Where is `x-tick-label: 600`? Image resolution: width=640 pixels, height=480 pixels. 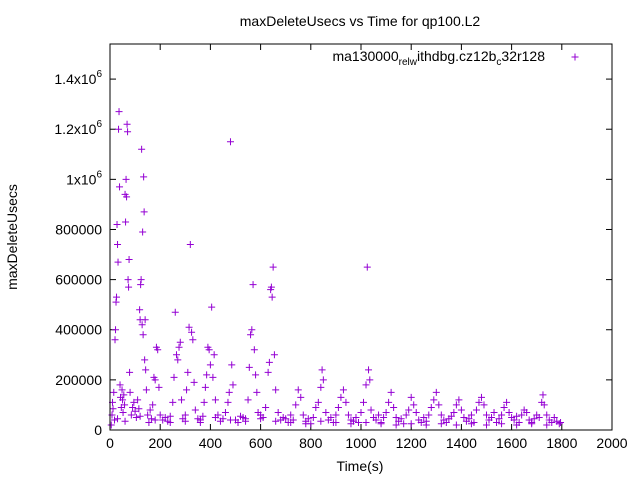 x-tick-label: 600 is located at coordinates (261, 443).